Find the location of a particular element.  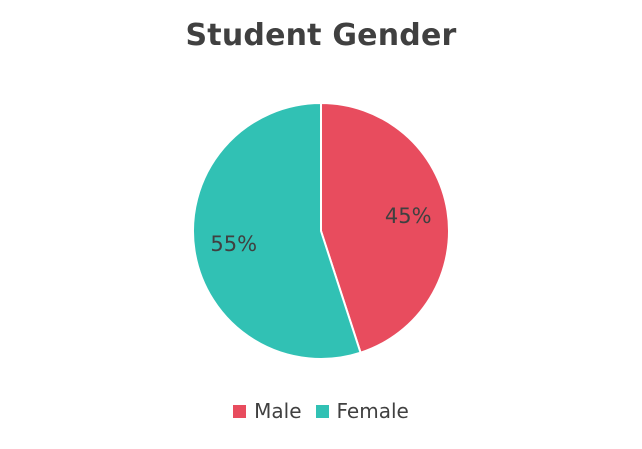

legend-label-female: Female is located at coordinates (372, 411).